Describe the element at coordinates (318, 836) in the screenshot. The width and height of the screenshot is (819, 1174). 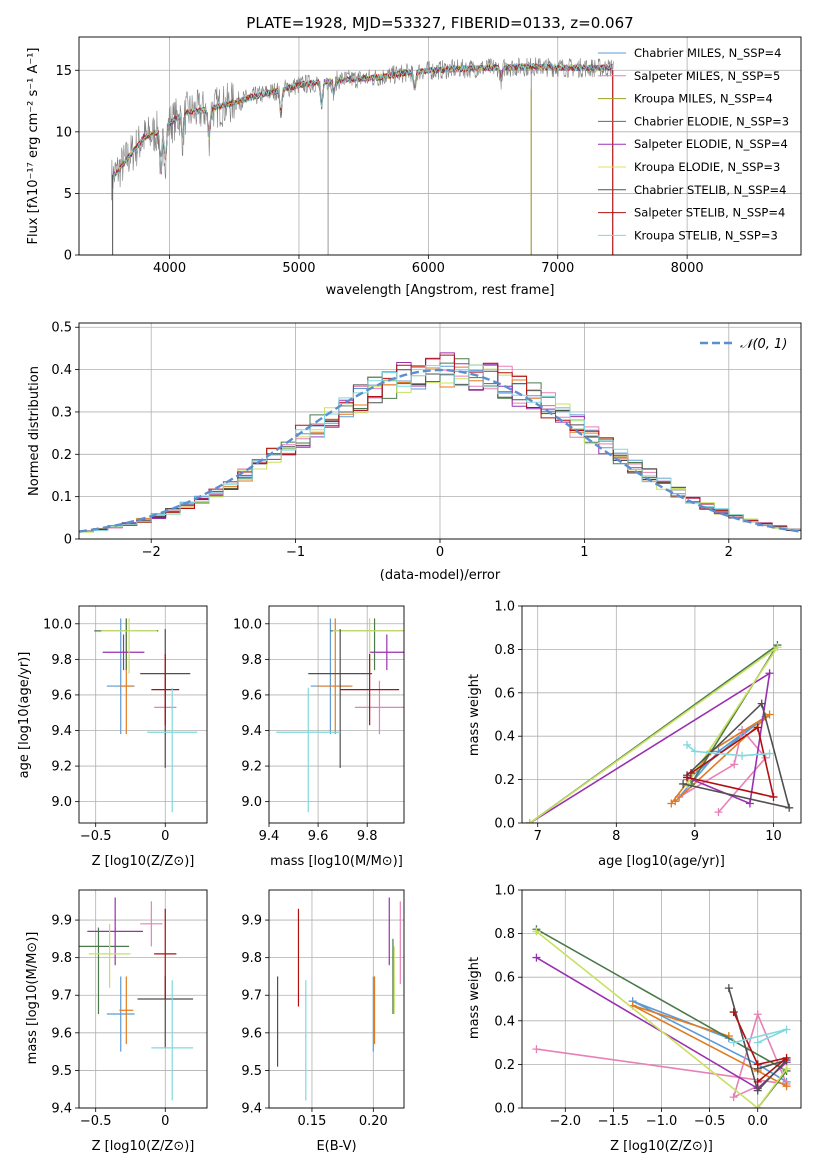
I see `x-tick-label: 9.6` at that location.